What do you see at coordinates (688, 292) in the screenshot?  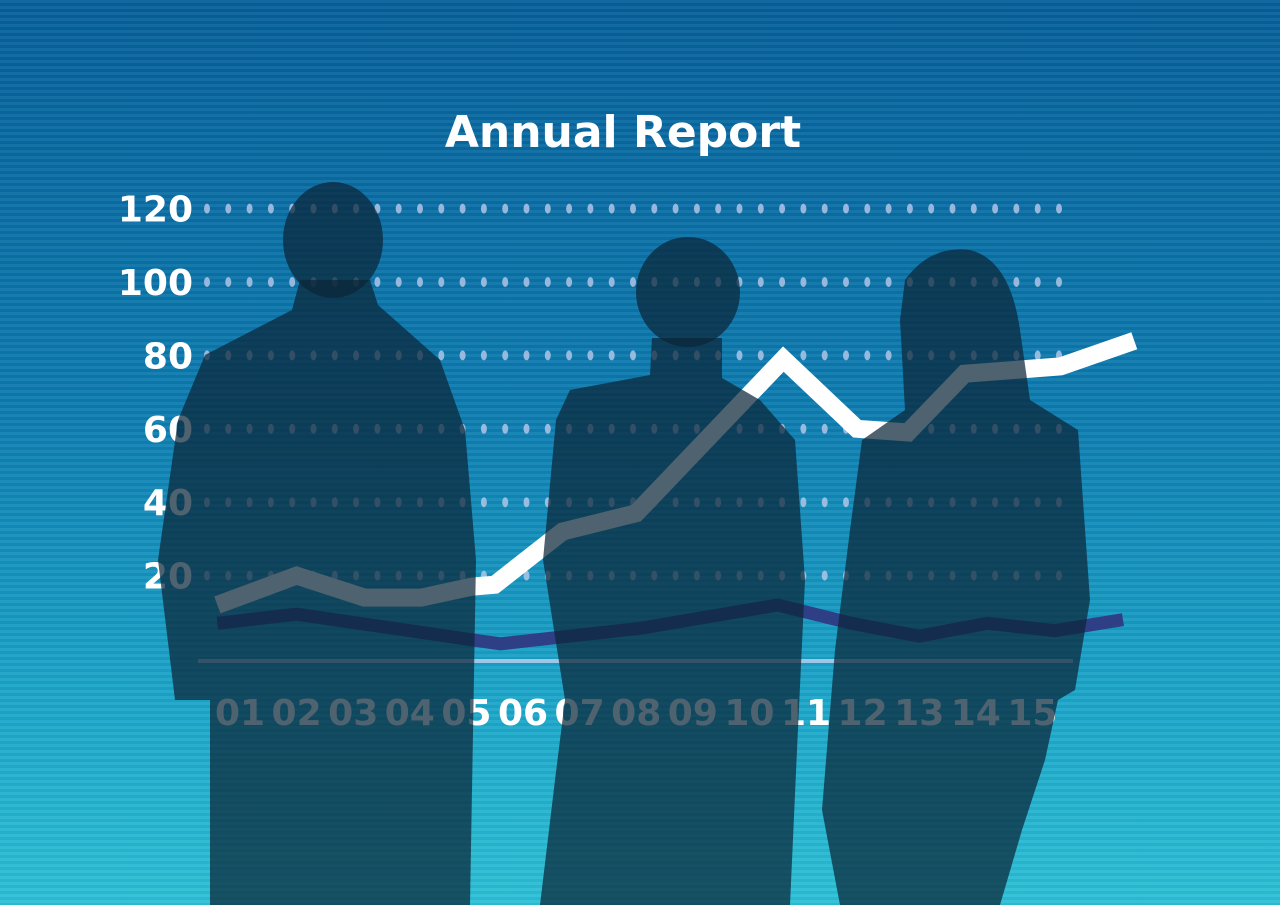 I see `man-middle-head` at bounding box center [688, 292].